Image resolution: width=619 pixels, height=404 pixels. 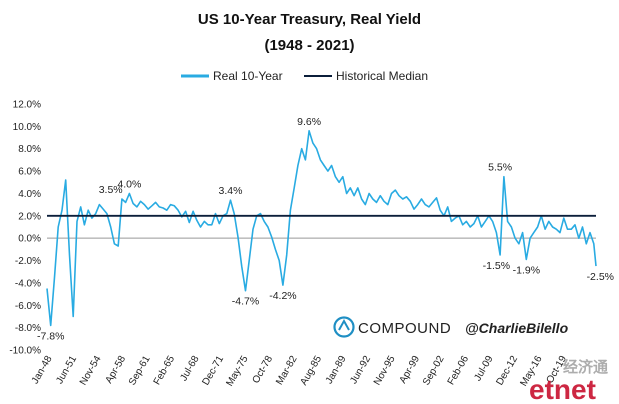 I want to click on data-label: -2.5%, so click(x=600, y=277).